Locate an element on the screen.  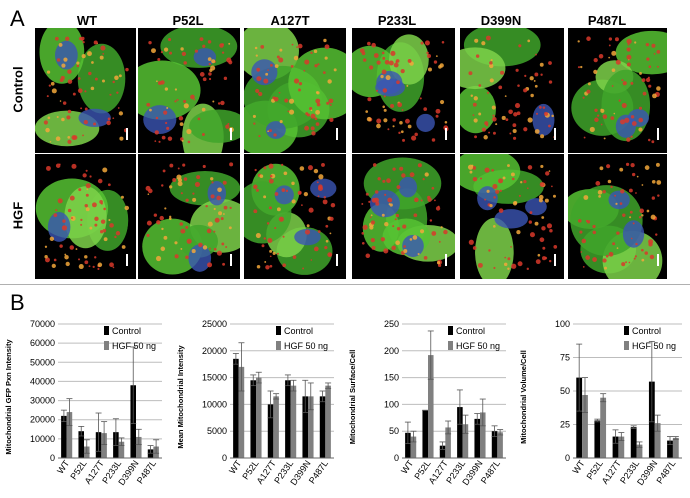
micrograph-hgf-p487l is located at coordinates (617, 216).